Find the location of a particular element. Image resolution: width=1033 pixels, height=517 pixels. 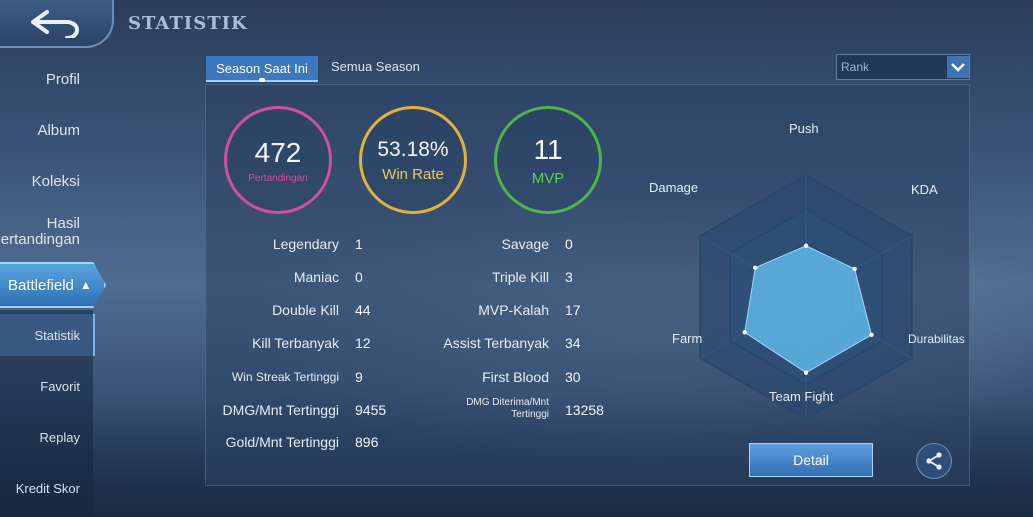

radar-axis-label-durabilitas: Durabilitas is located at coordinates (936, 339).